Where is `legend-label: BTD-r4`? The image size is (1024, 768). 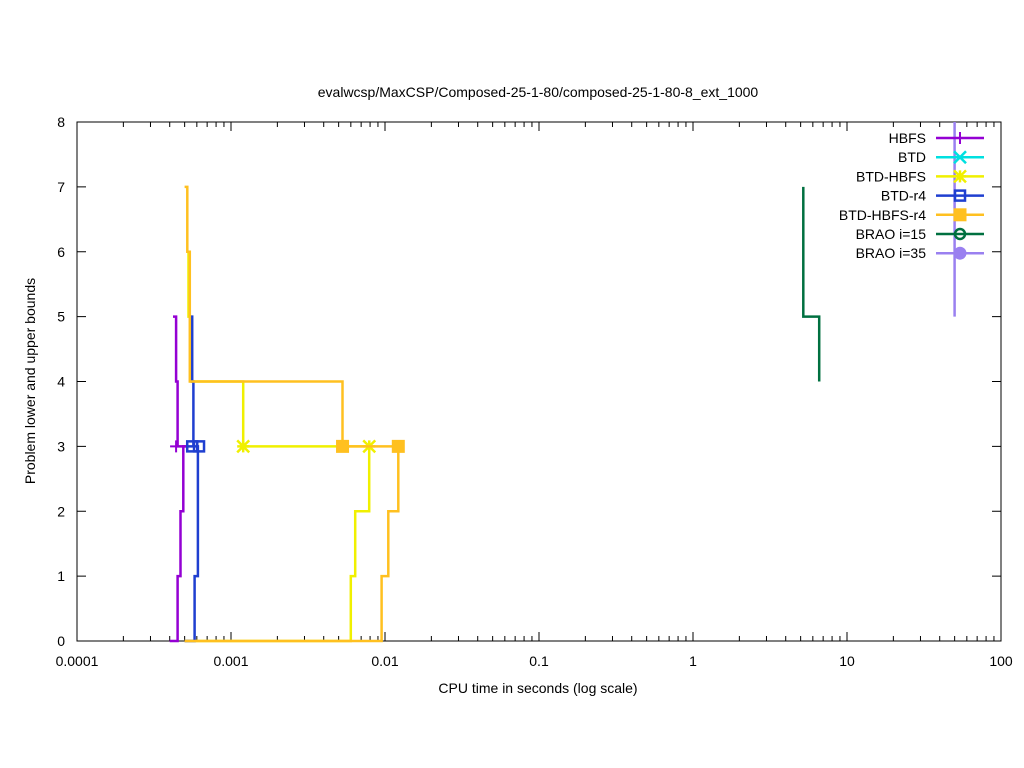
legend-label: BTD-r4 is located at coordinates (903, 196).